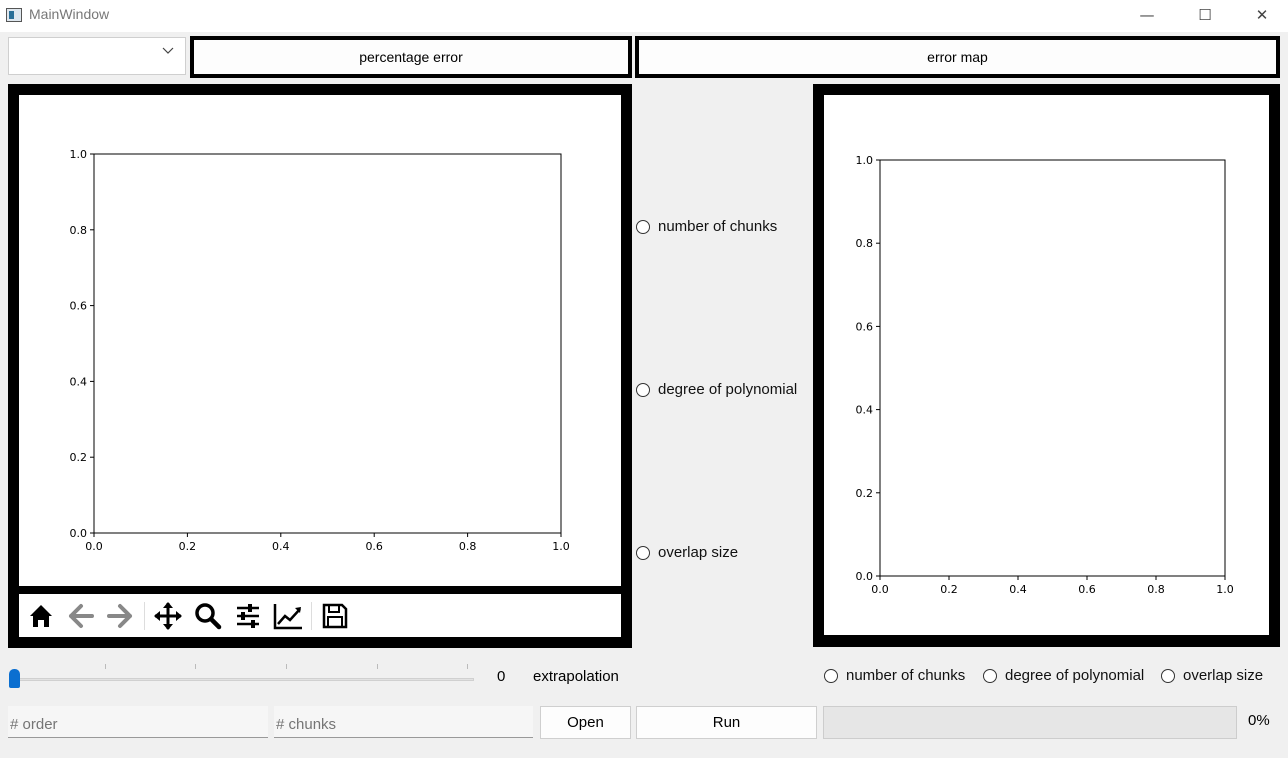 This screenshot has width=1288, height=758. I want to click on forward-arrow-icon, so click(120, 616).